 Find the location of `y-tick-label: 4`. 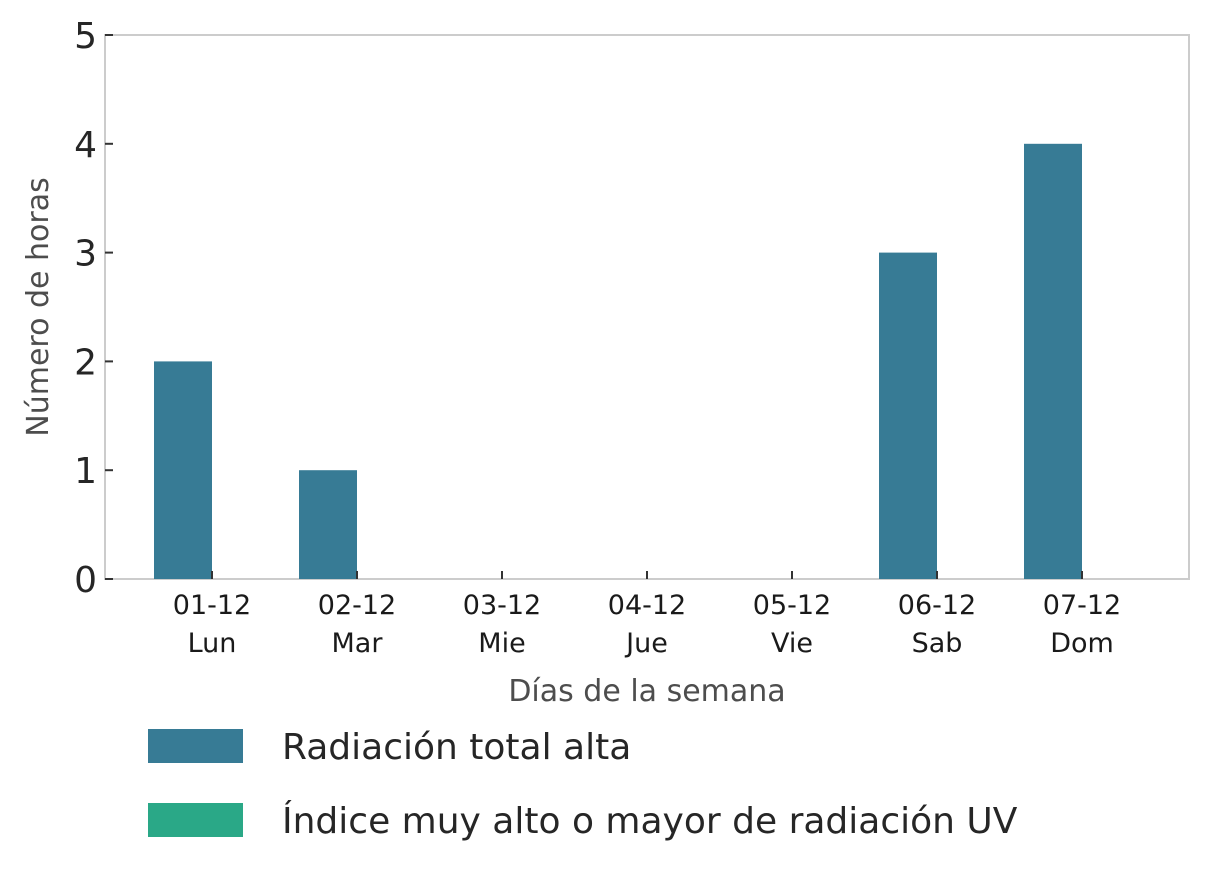

y-tick-label: 4 is located at coordinates (85, 145).